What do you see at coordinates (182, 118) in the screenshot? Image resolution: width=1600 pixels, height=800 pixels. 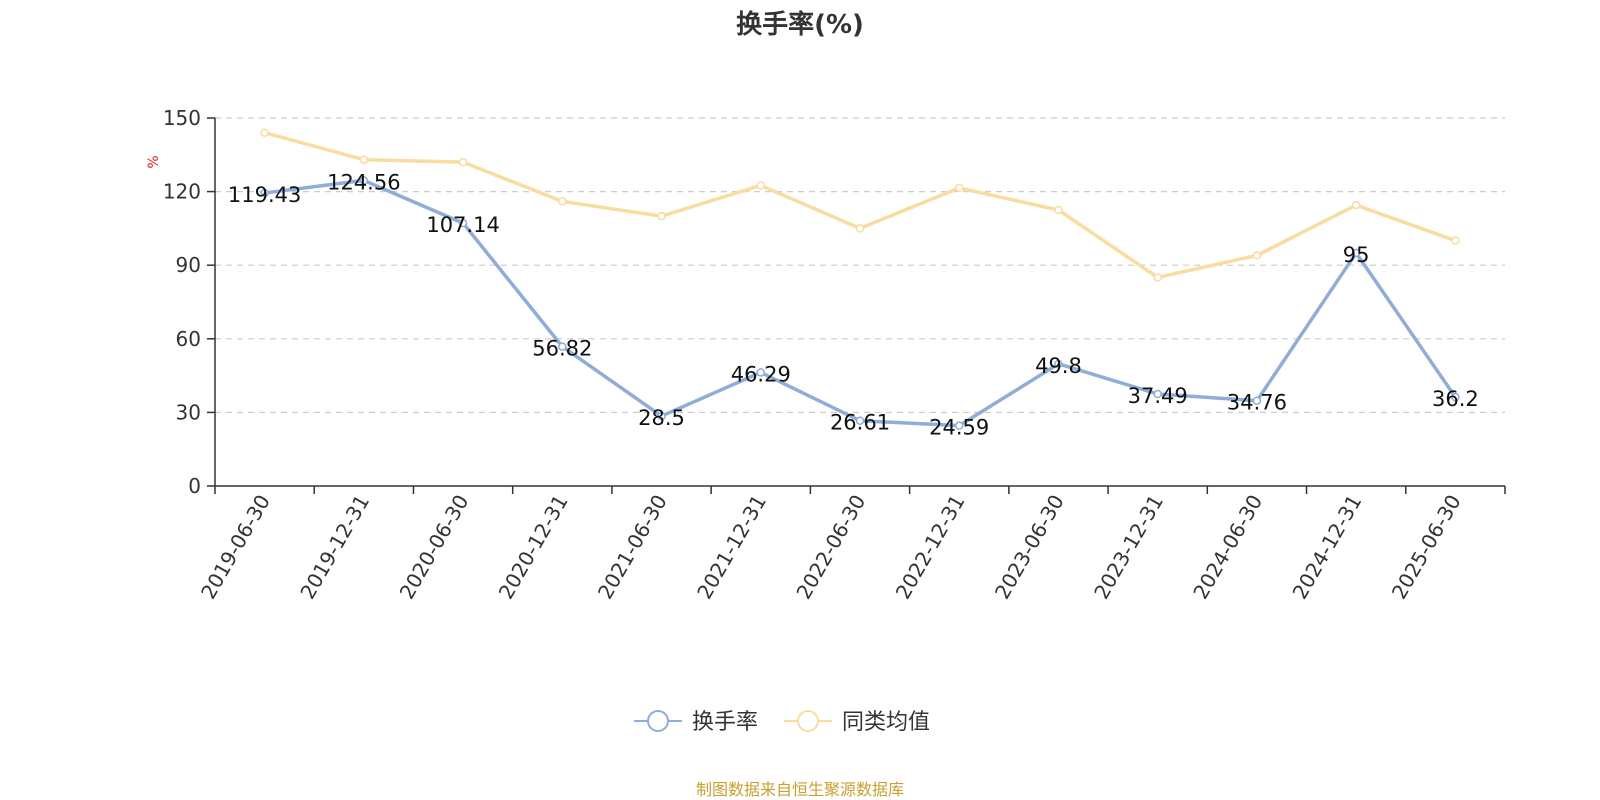 I see `y-tick-label: 150` at bounding box center [182, 118].